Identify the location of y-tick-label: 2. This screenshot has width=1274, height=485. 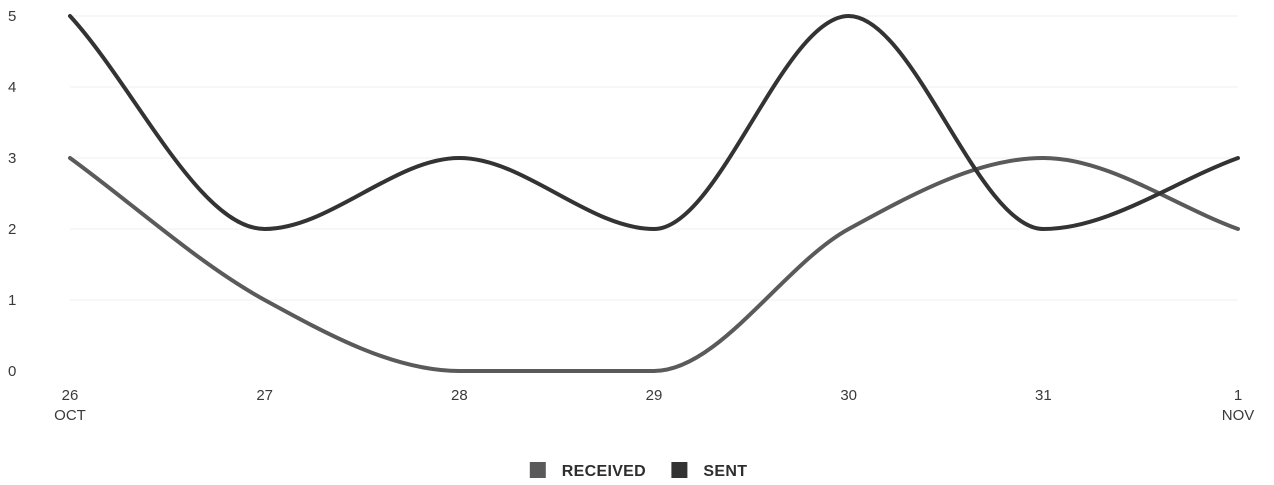
(12, 229).